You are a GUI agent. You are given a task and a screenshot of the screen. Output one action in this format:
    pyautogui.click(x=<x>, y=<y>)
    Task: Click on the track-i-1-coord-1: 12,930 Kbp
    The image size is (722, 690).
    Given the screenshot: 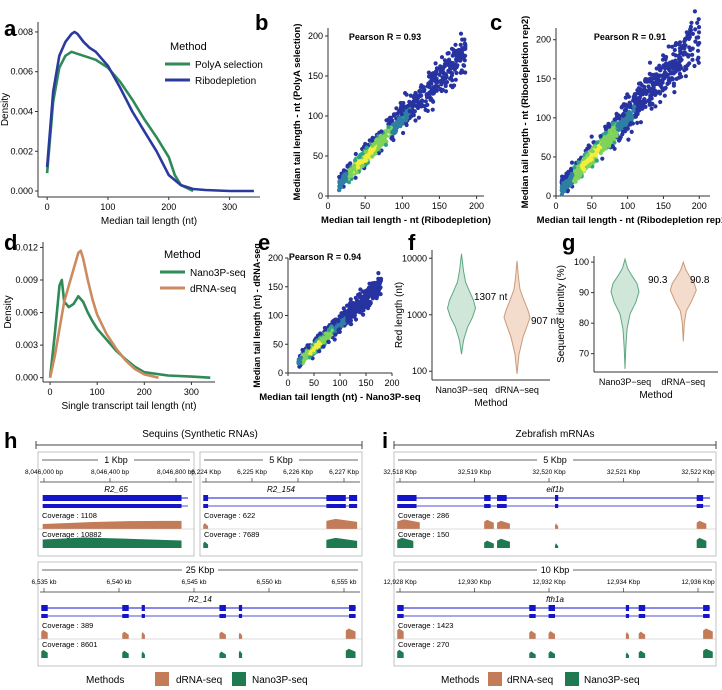 What is the action you would take?
    pyautogui.click(x=475, y=582)
    